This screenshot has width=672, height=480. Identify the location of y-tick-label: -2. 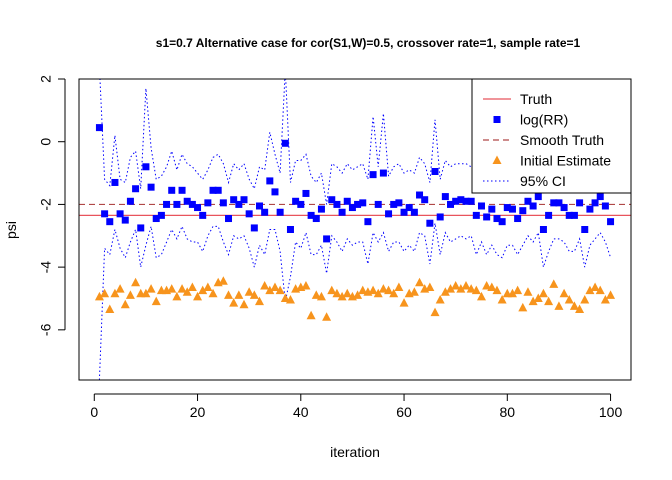
(46, 204).